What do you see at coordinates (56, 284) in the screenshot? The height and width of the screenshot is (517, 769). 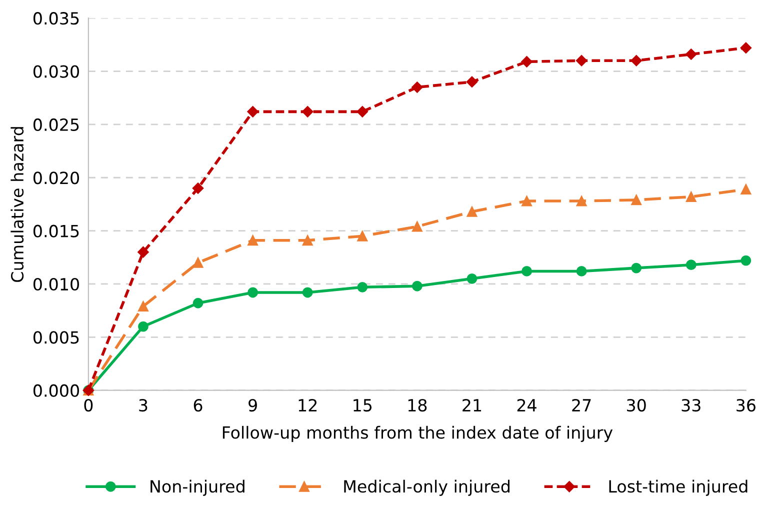 I see `y-tick-label: 0.010` at bounding box center [56, 284].